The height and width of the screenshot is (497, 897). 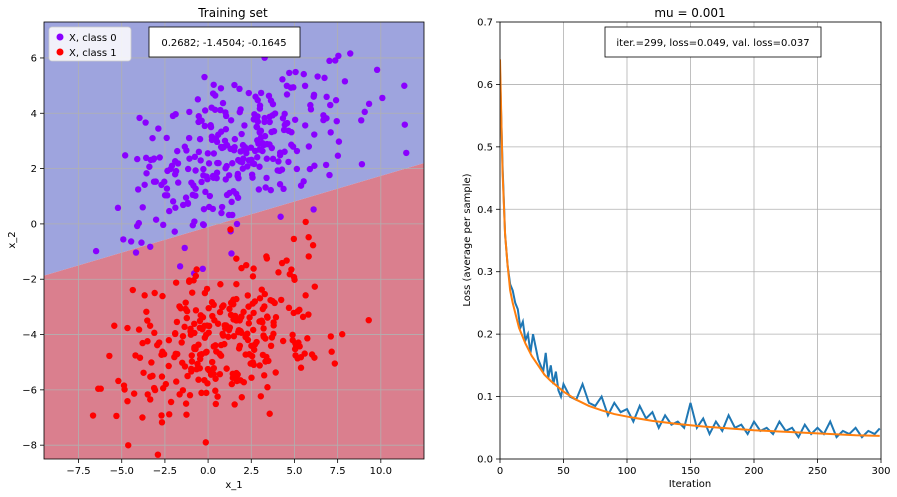 I want to click on x-tick-label: −7.5, so click(x=78, y=471).